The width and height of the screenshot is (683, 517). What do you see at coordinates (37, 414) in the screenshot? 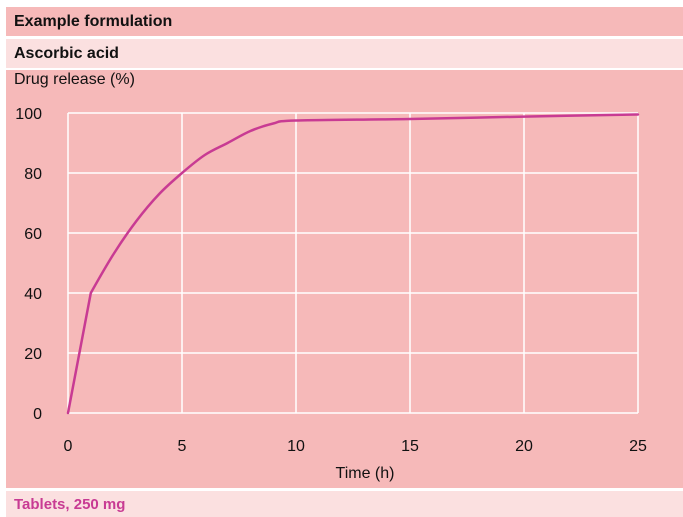
I see `y-tick-label: 0` at bounding box center [37, 414].